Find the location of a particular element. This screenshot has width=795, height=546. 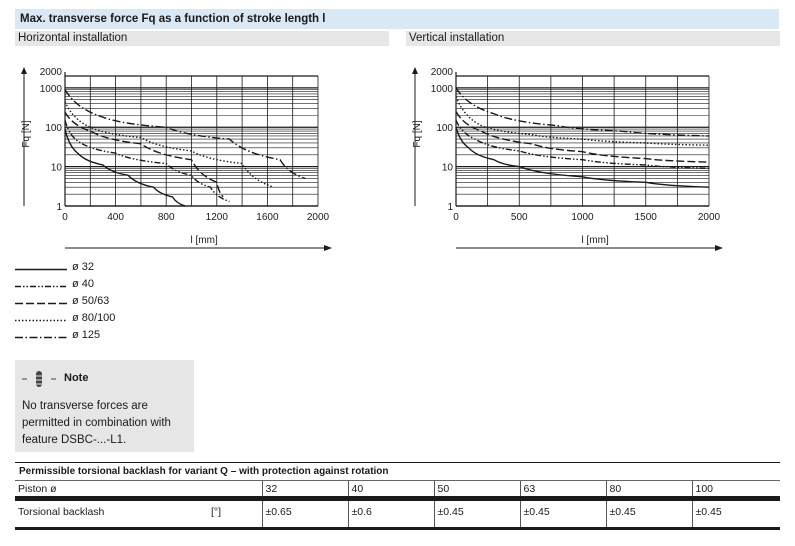

row-label: Torsional backlash is located at coordinates (111, 514).